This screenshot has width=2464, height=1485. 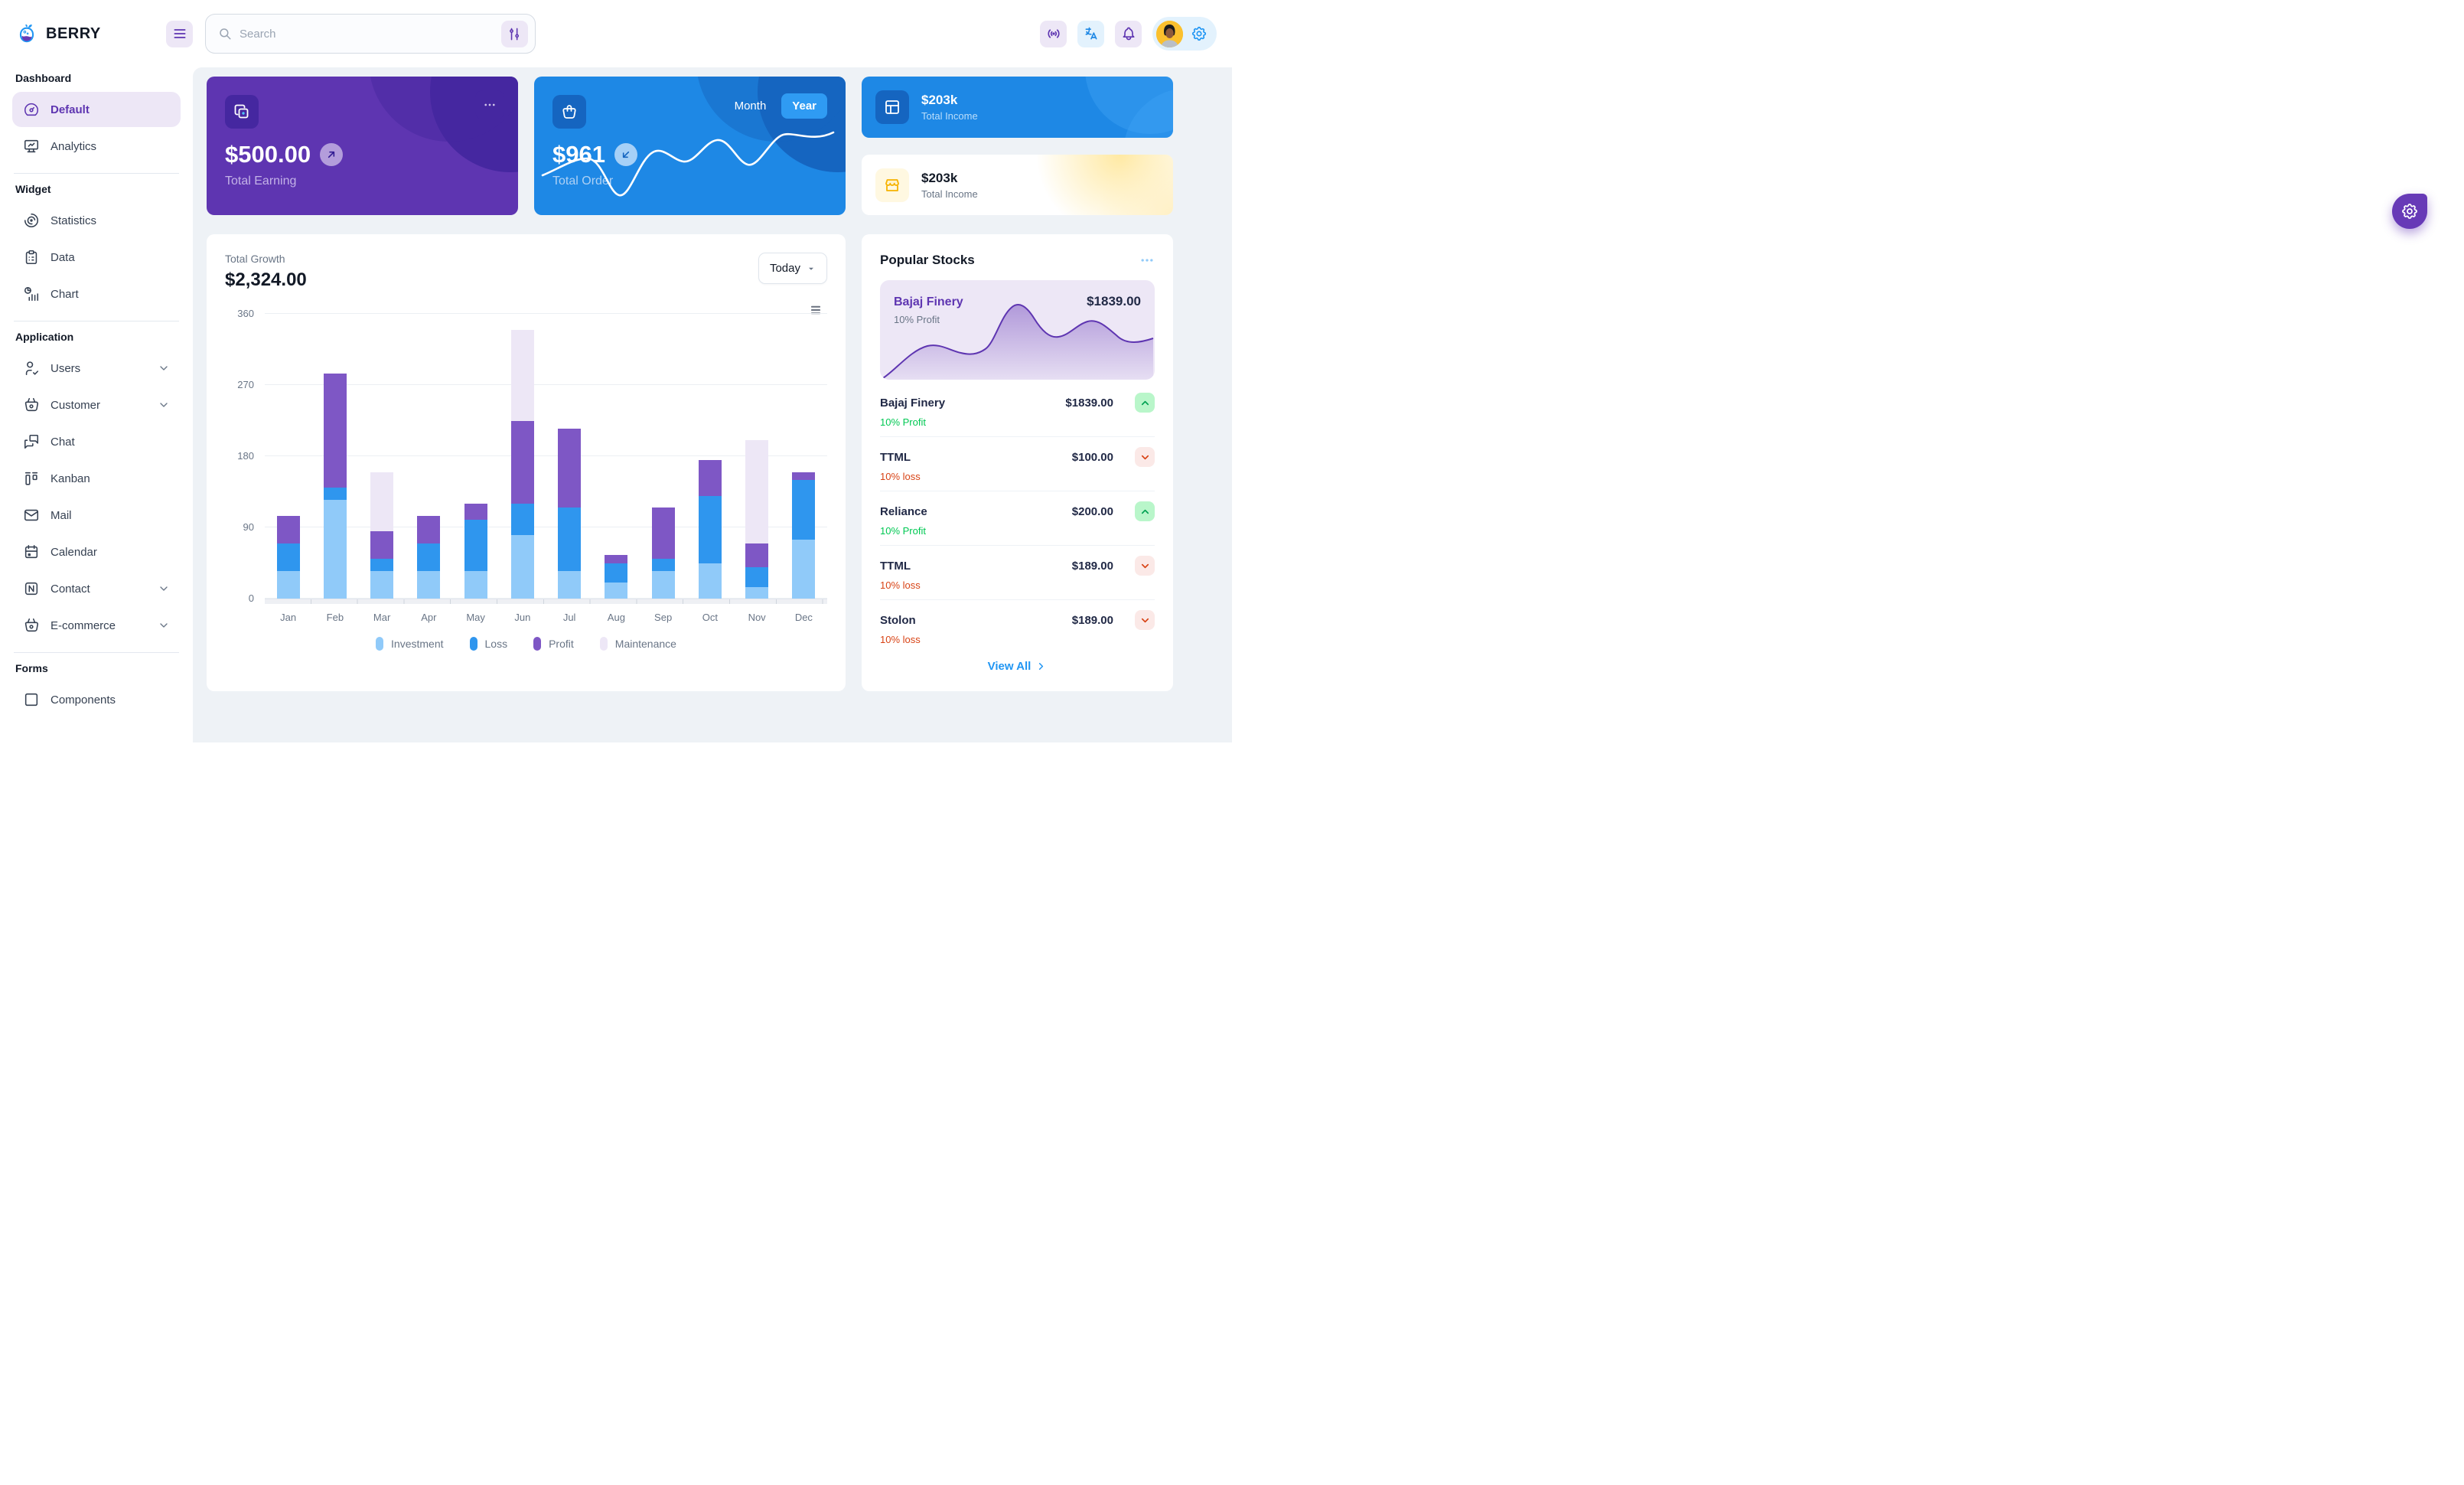 I want to click on stocks-title: Popular Stocks, so click(x=928, y=260).